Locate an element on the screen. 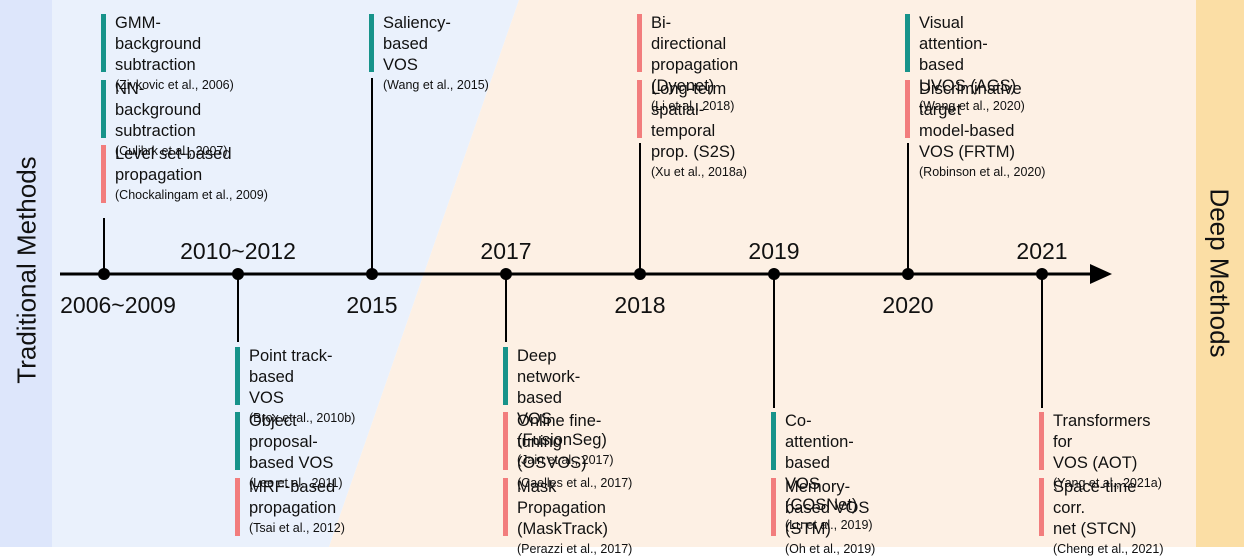  method-title: Object proposal- based VOS is located at coordinates (291, 442).